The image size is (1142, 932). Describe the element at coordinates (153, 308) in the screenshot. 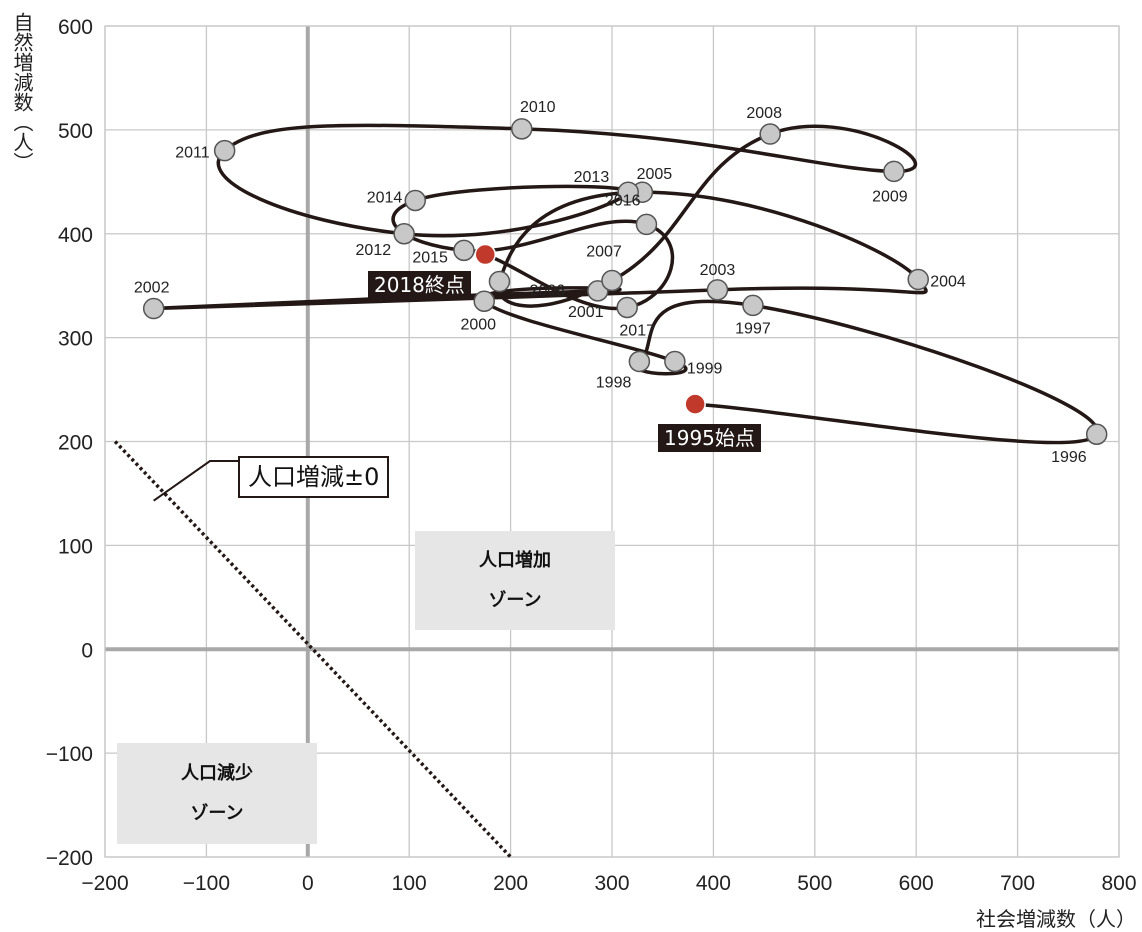

I see `point-2002` at that location.